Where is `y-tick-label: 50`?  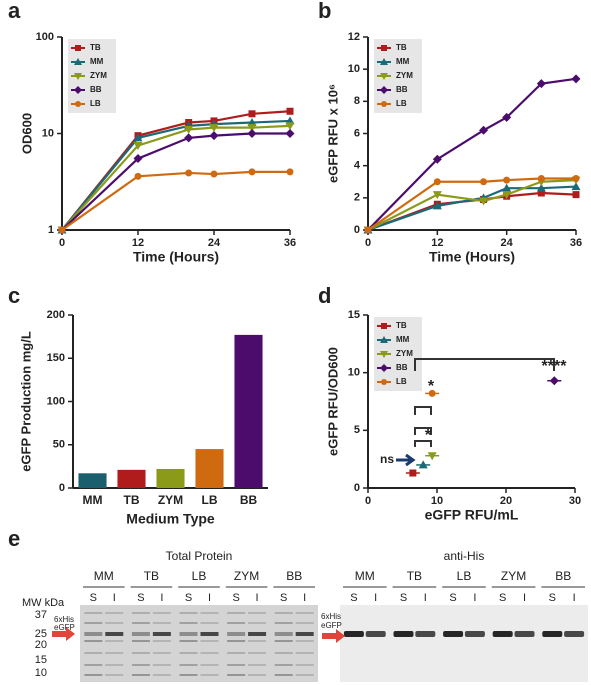 y-tick-label: 50 is located at coordinates (59, 445).